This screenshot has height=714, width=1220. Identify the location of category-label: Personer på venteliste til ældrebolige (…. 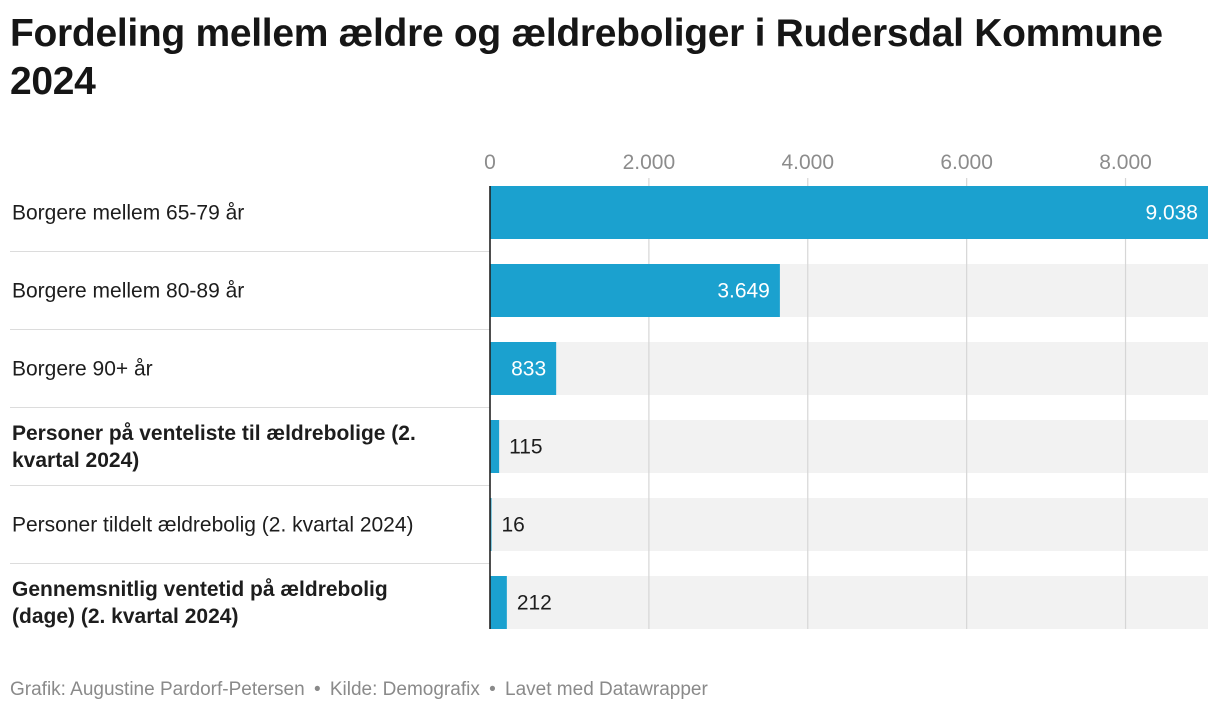
(214, 433).